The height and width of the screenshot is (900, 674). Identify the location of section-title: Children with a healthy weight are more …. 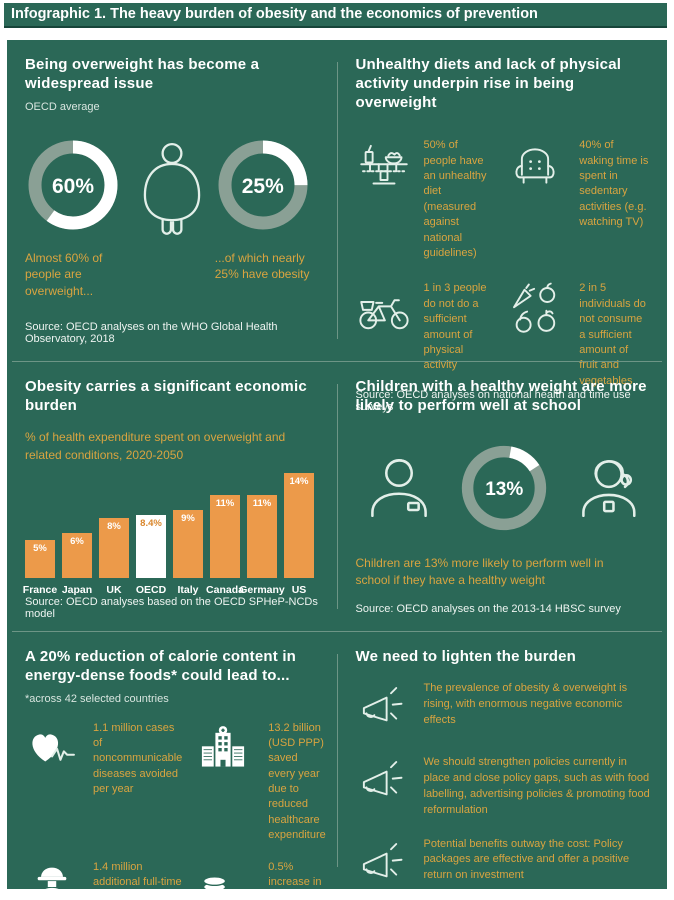
(501, 396).